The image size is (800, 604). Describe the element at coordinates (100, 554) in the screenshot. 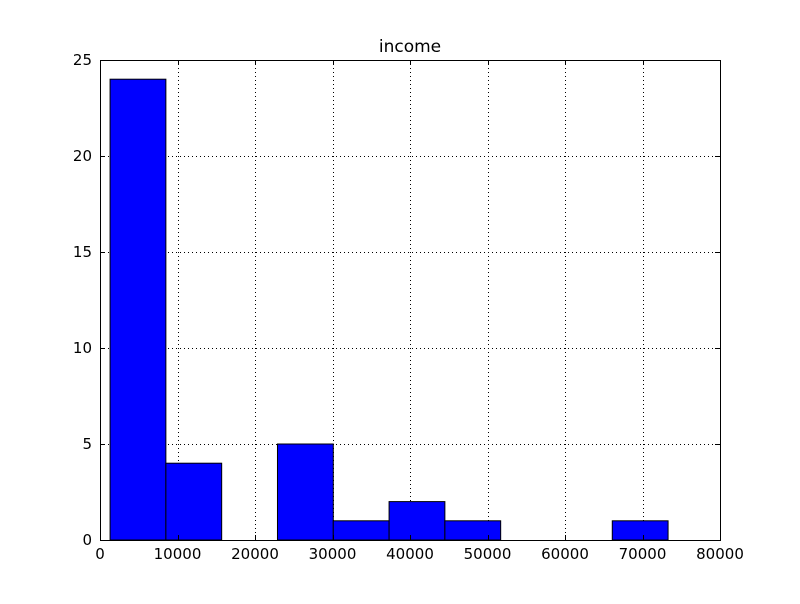

I see `x-tick-label: 0` at that location.